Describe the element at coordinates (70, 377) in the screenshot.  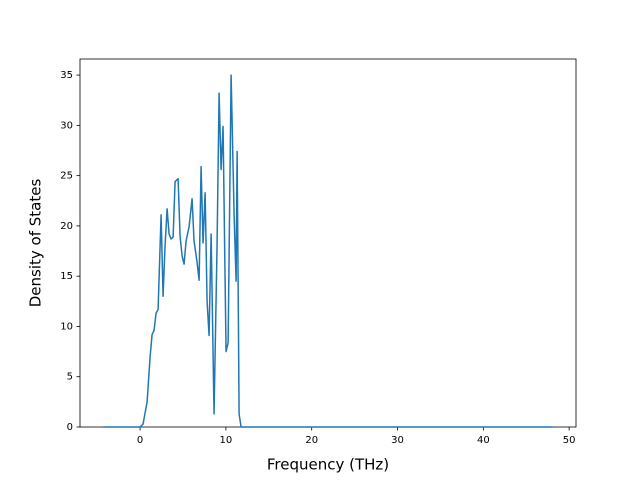
I see `y-tick-label: 5` at that location.